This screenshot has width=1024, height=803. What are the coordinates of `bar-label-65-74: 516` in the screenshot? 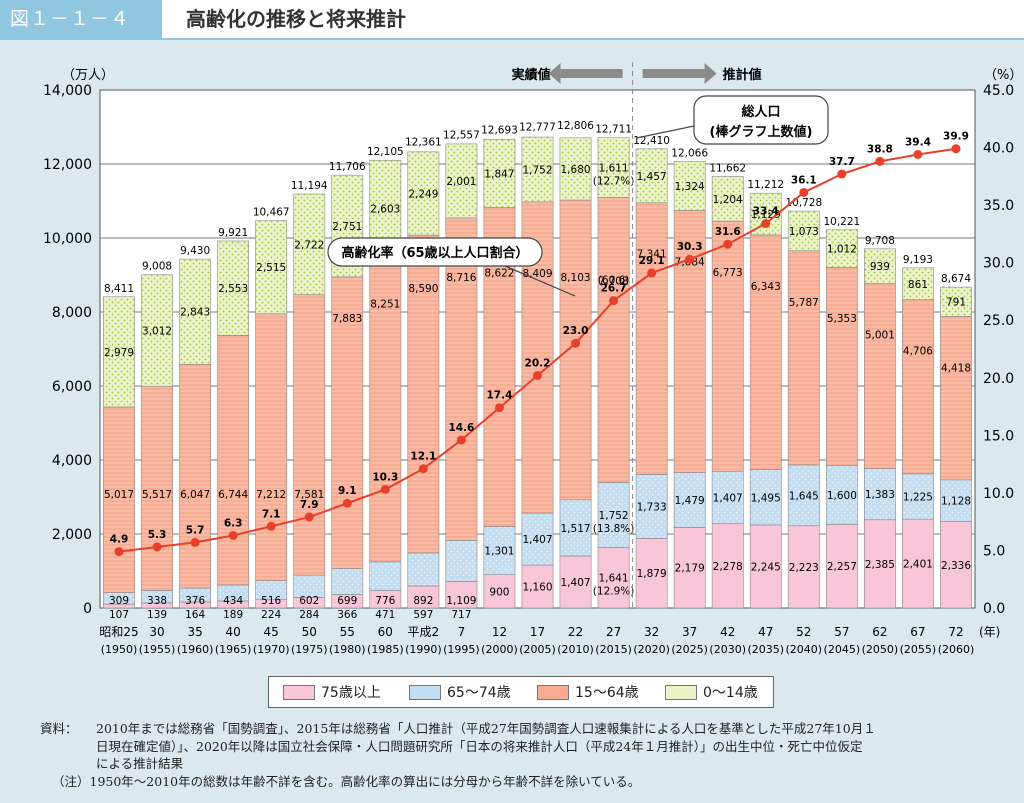 It's located at (271, 601).